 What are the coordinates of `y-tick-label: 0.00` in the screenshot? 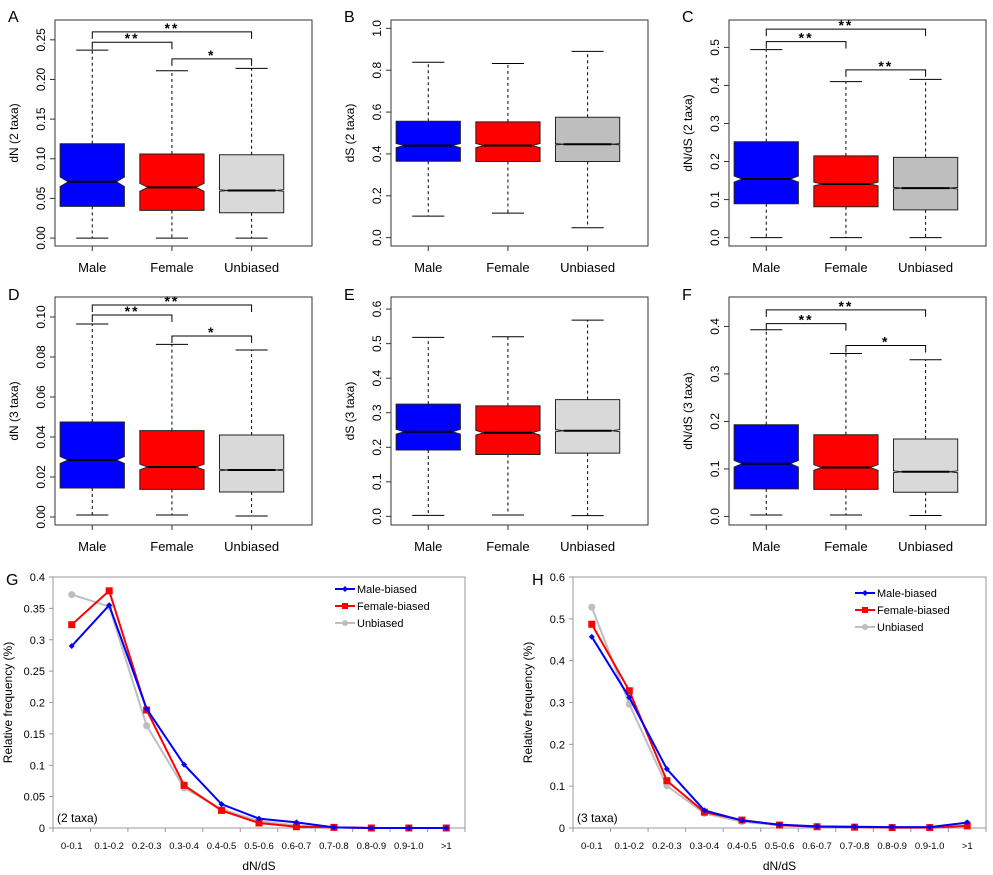 It's located at (41, 517).